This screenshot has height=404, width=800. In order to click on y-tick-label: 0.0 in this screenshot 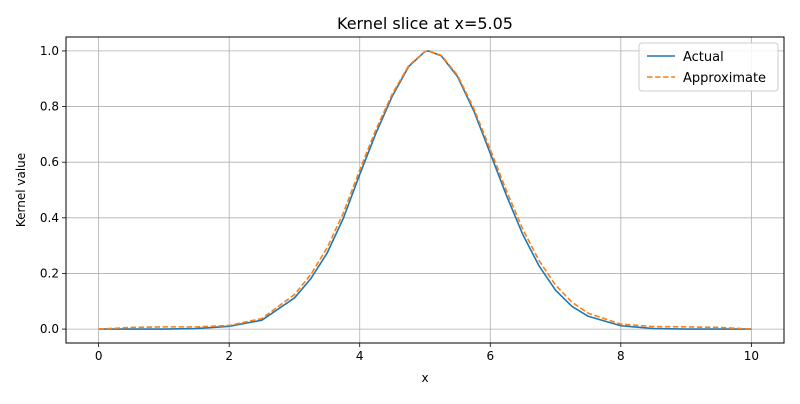, I will do `click(49, 329)`.